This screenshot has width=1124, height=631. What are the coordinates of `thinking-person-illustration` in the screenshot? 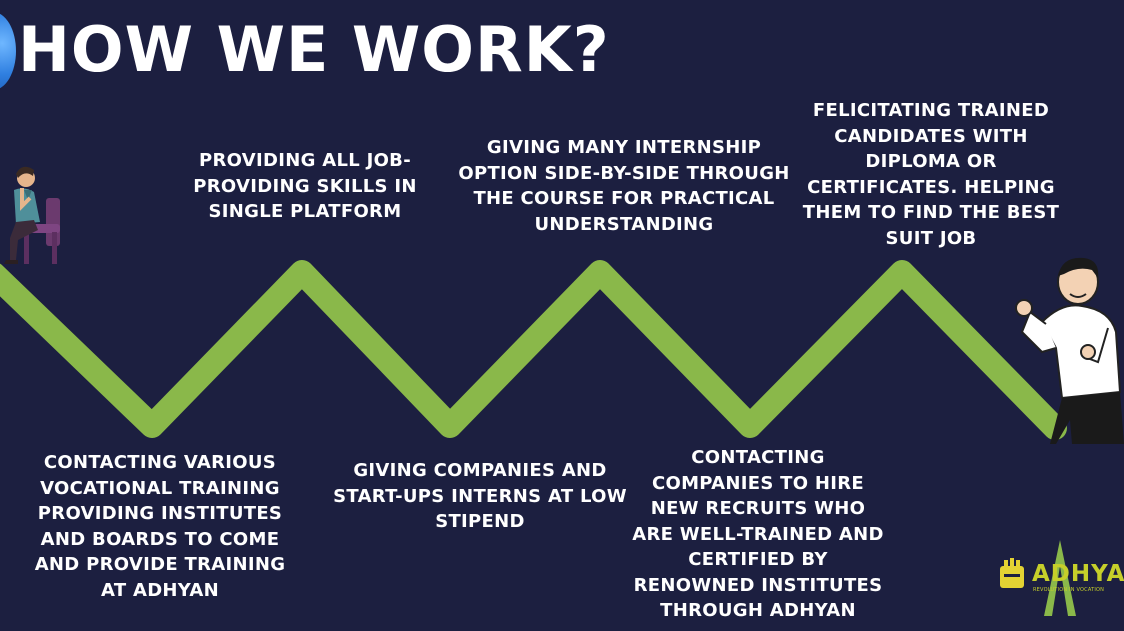 It's located at (32, 215).